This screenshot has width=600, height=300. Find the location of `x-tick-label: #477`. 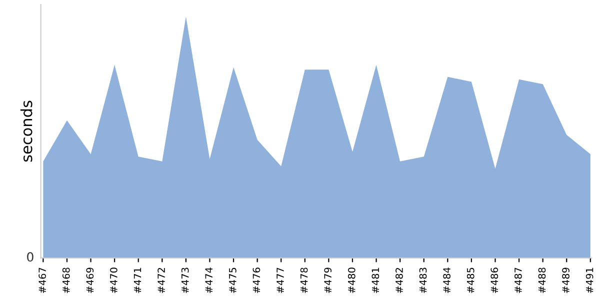

x-tick-label: #477 is located at coordinates (280, 280).